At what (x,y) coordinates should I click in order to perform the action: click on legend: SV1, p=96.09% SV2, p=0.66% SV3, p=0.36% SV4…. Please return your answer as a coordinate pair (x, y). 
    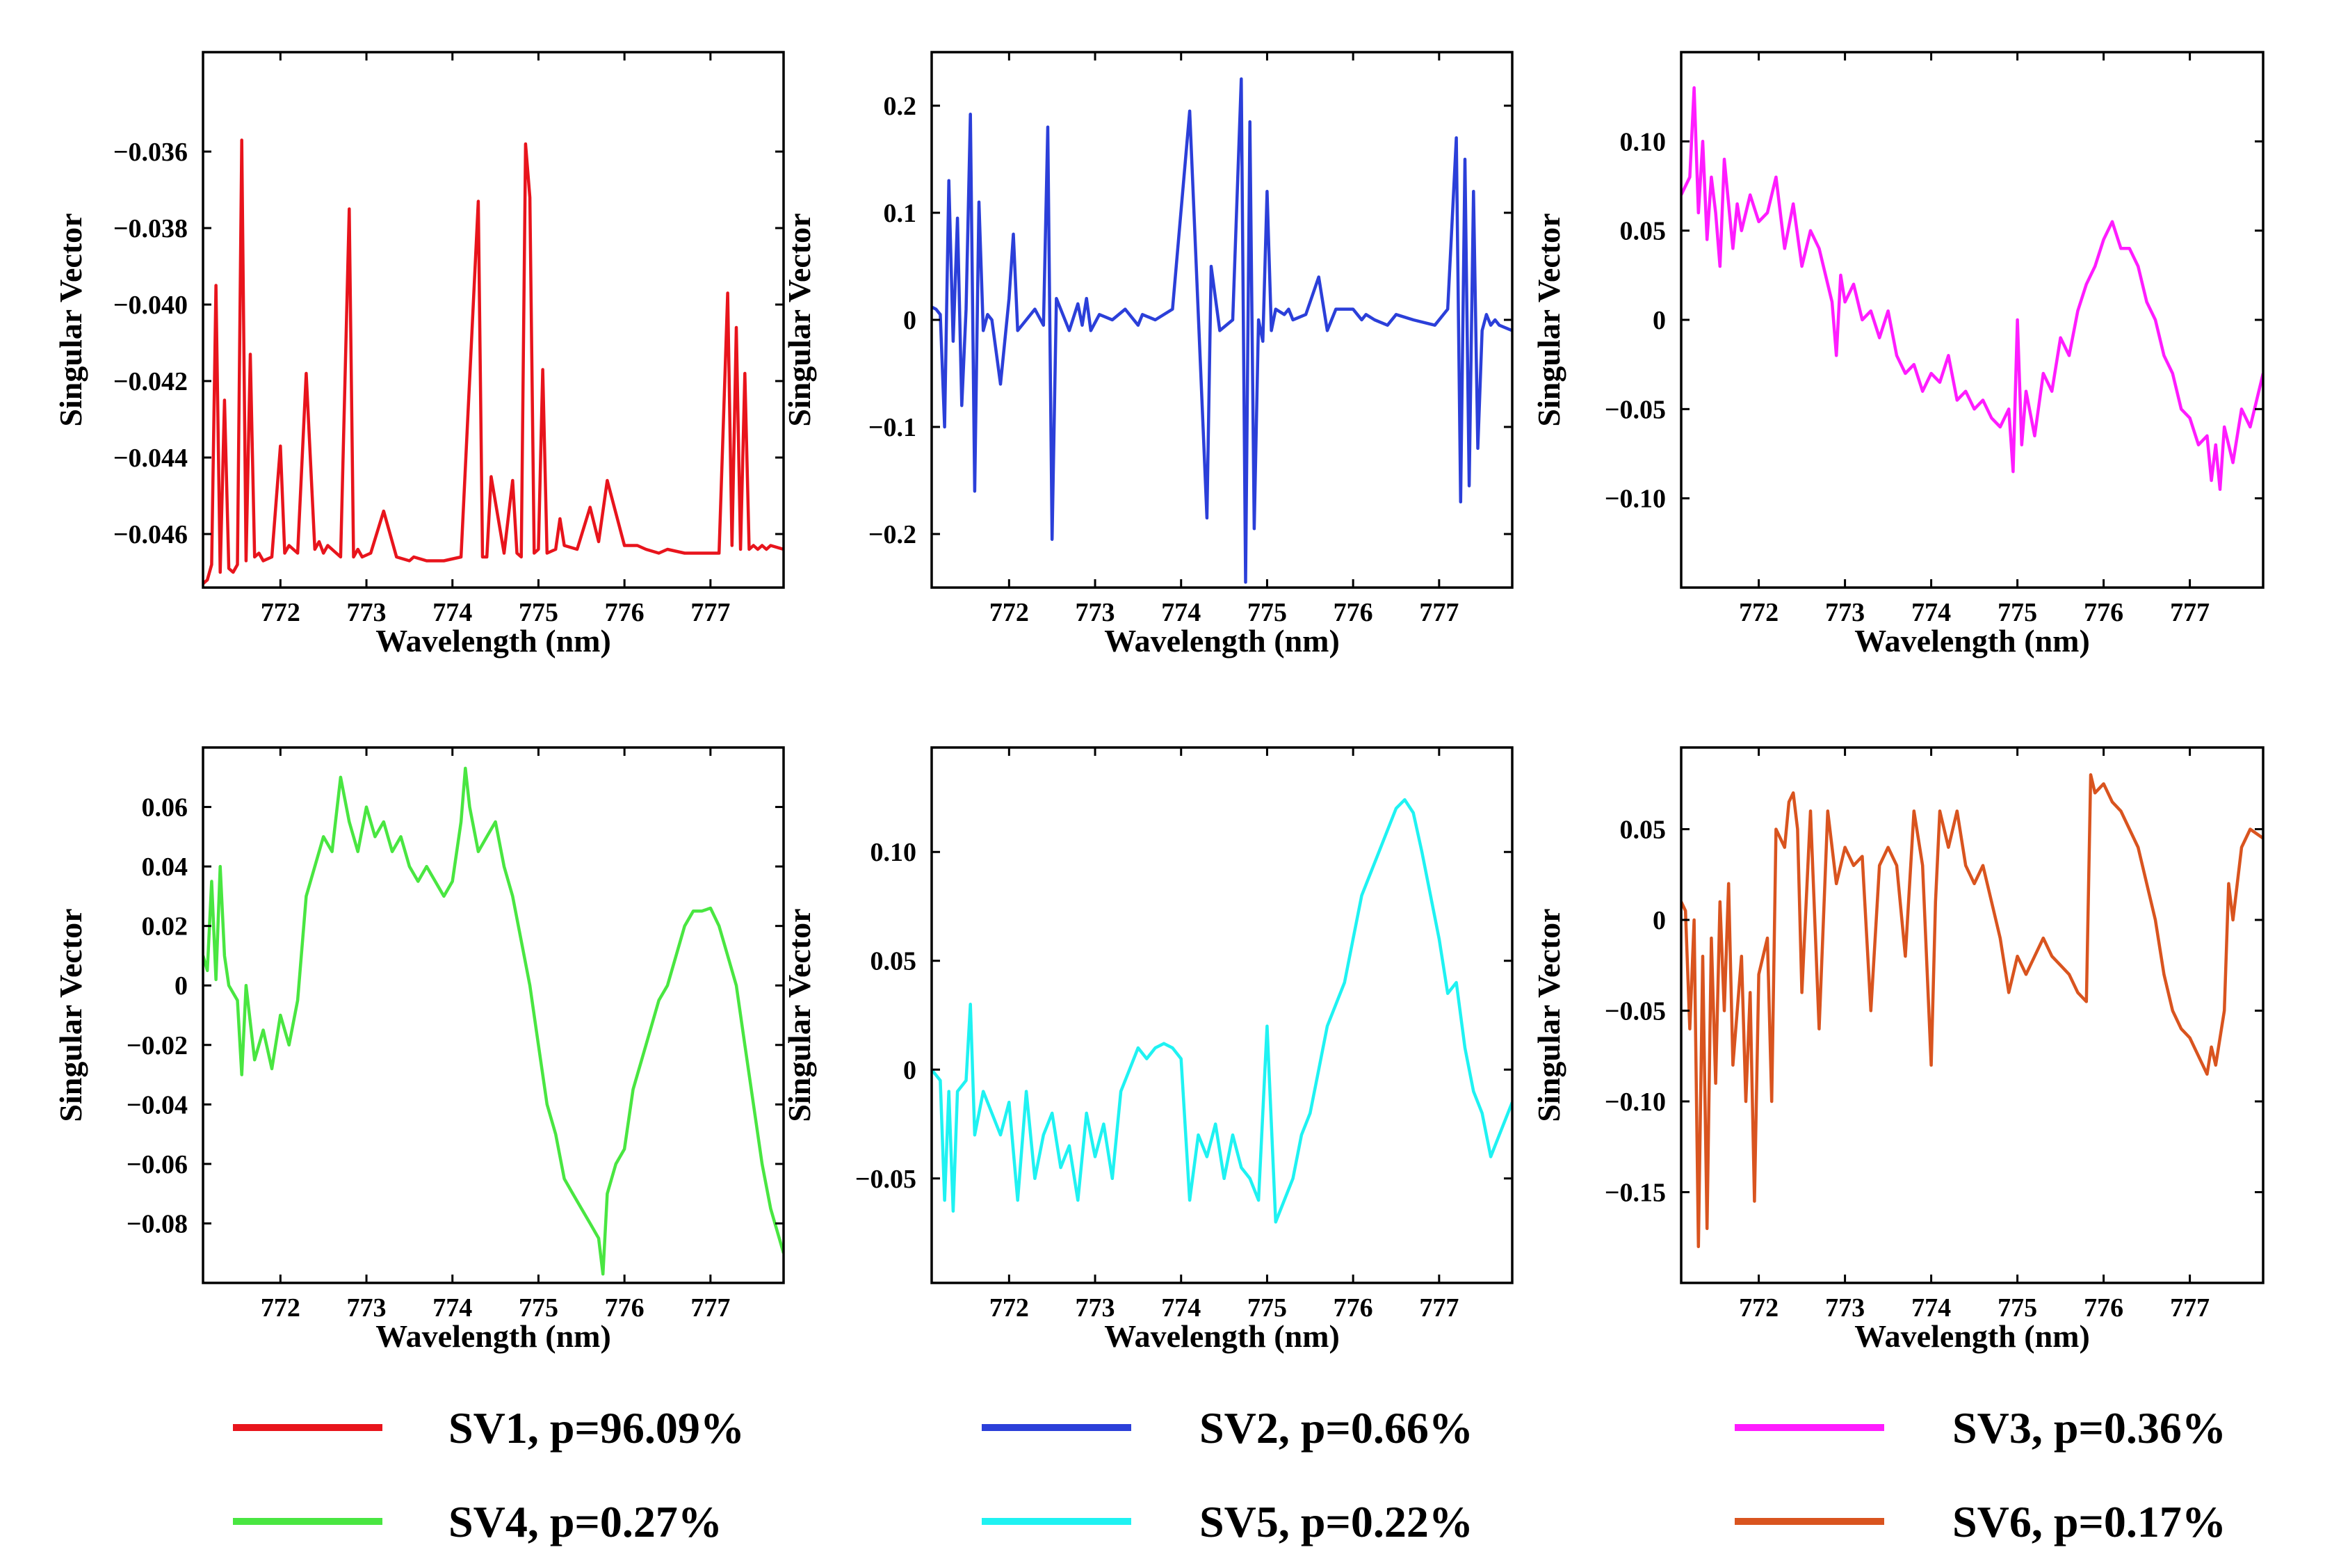
    Looking at the image, I should click on (1229, 1475).